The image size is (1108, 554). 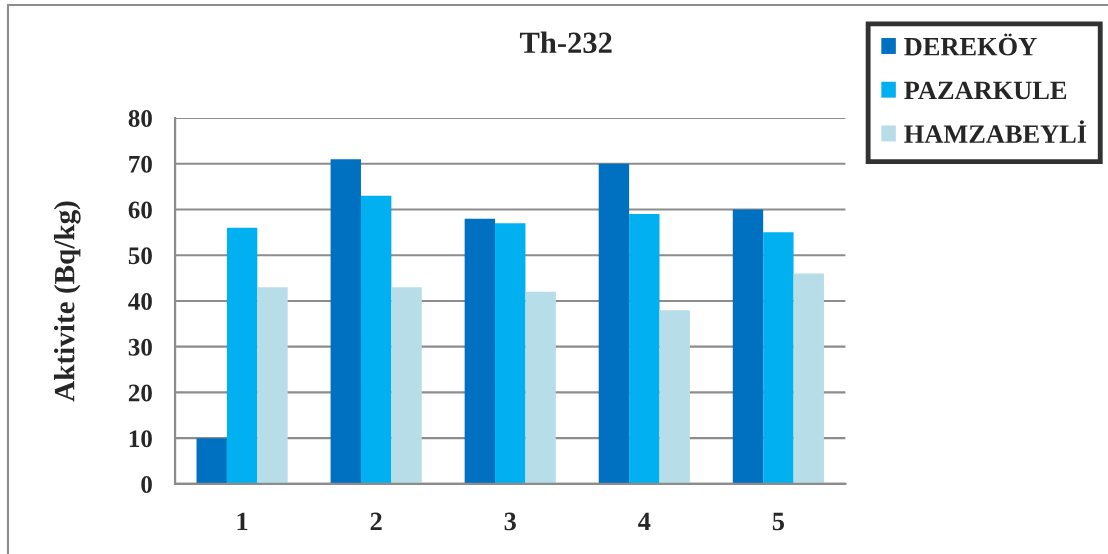 What do you see at coordinates (146, 484) in the screenshot?
I see `y-tick-label: 0` at bounding box center [146, 484].